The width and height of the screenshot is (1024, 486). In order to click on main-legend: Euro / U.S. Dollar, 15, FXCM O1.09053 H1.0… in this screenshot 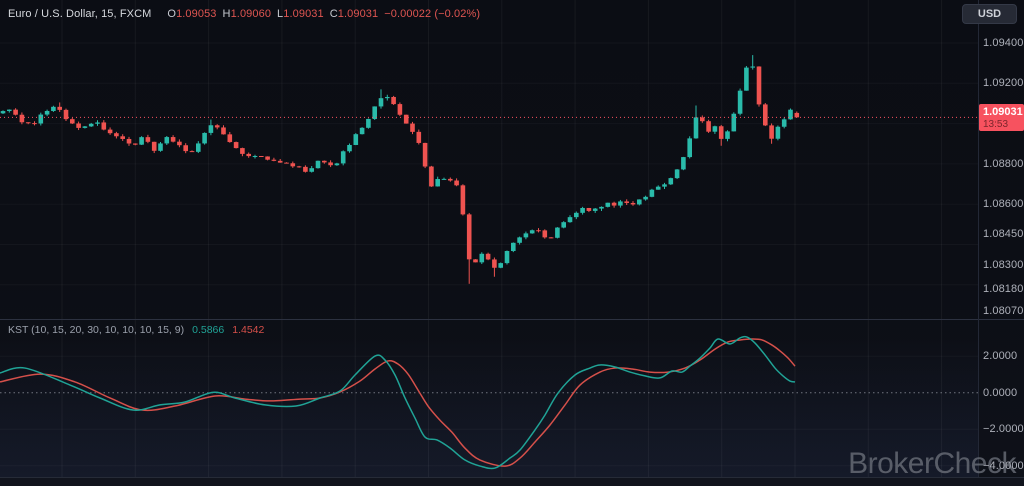, I will do `click(244, 14)`.